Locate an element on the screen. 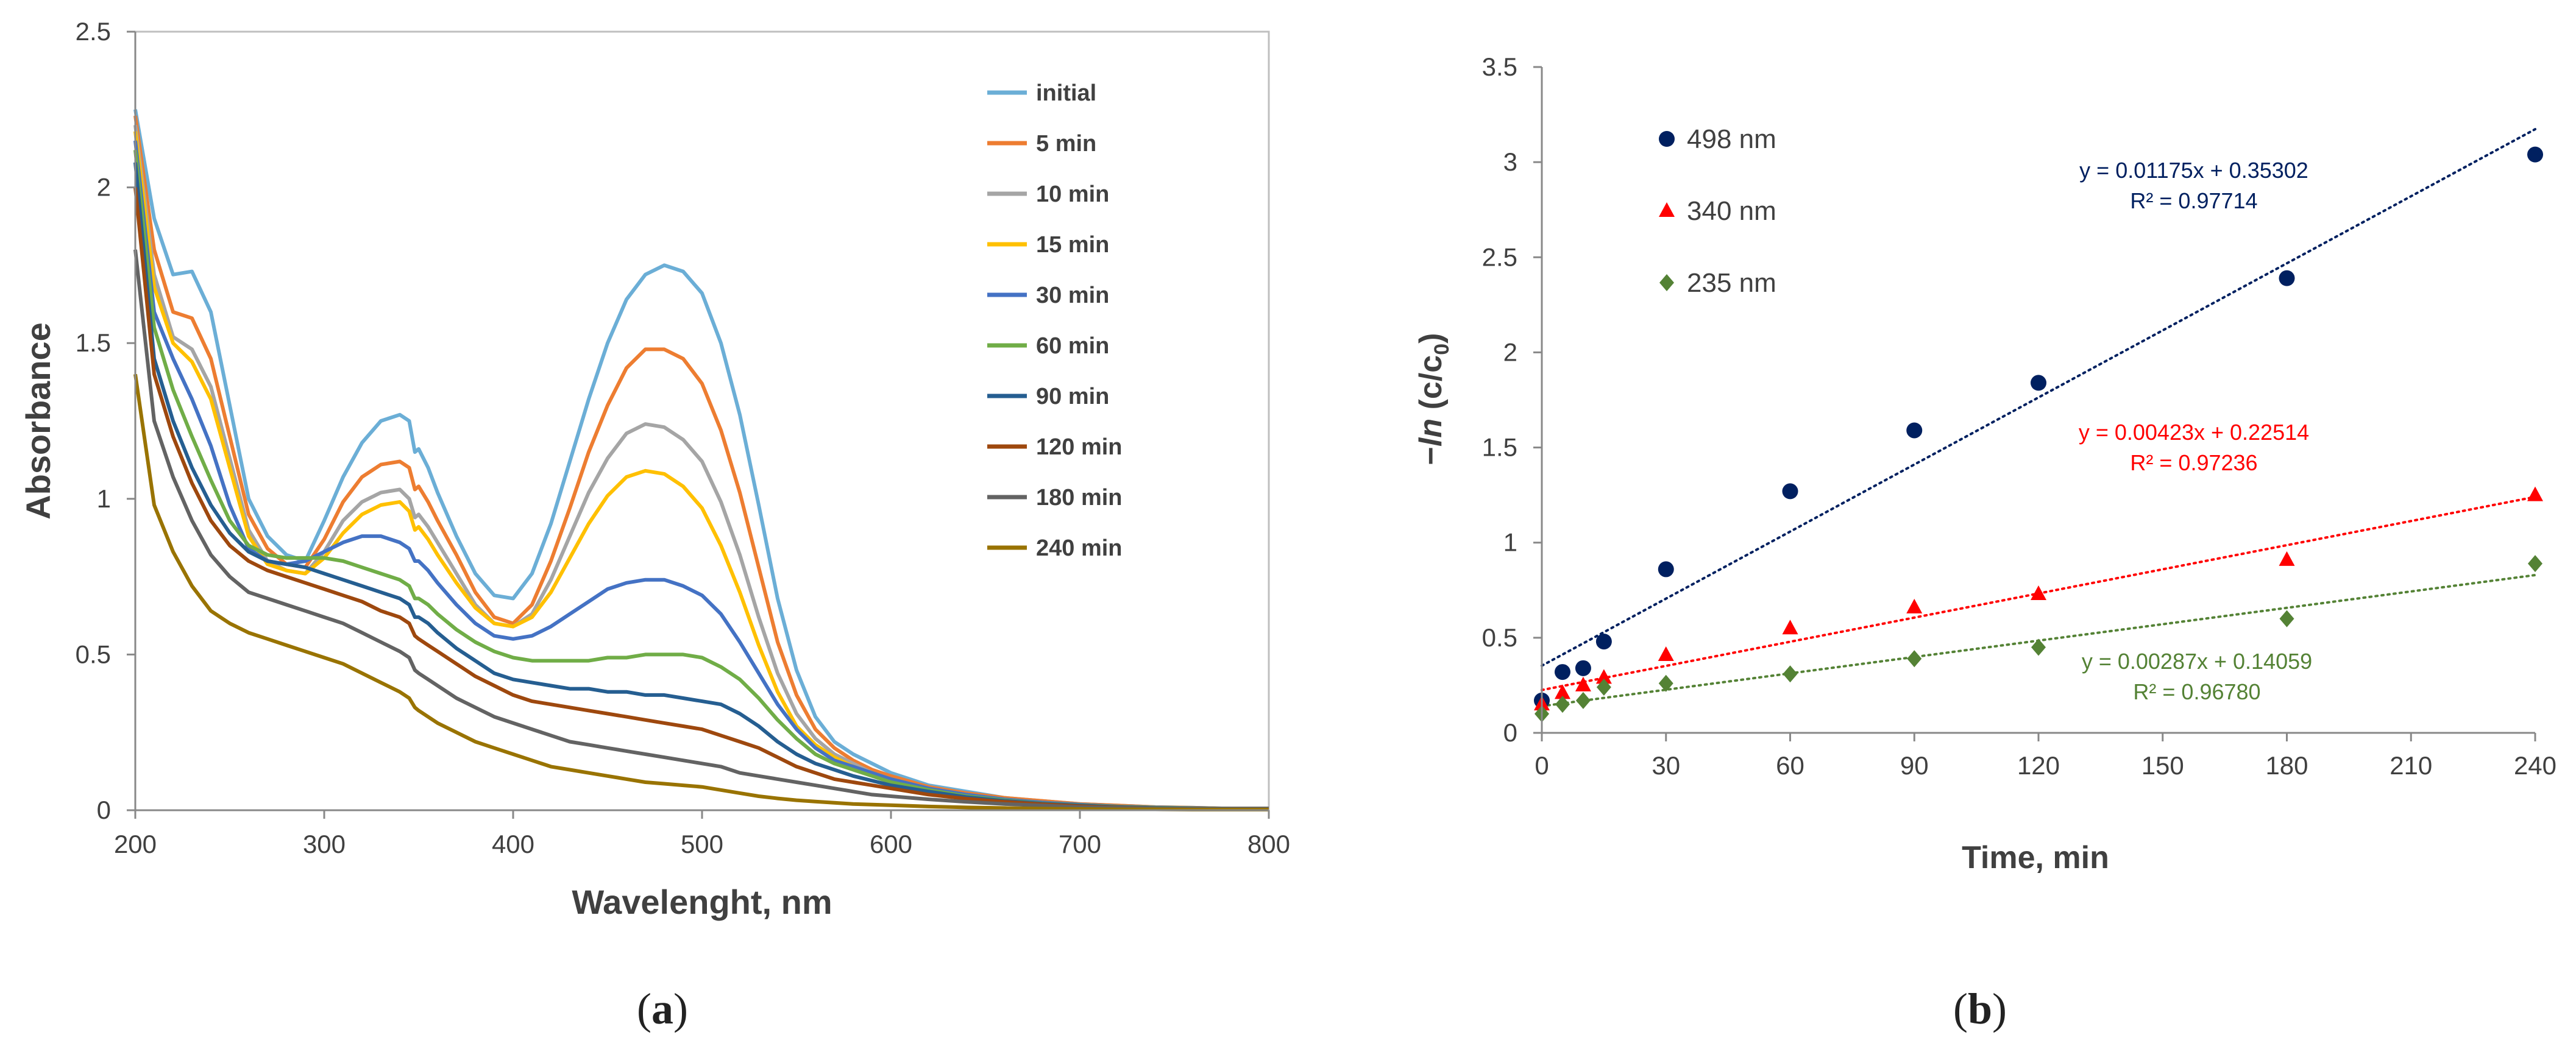 The width and height of the screenshot is (2576, 1060). panel-a-y-ticks: 0 0.5 1 1.5 2 2.5 is located at coordinates (106, 421).